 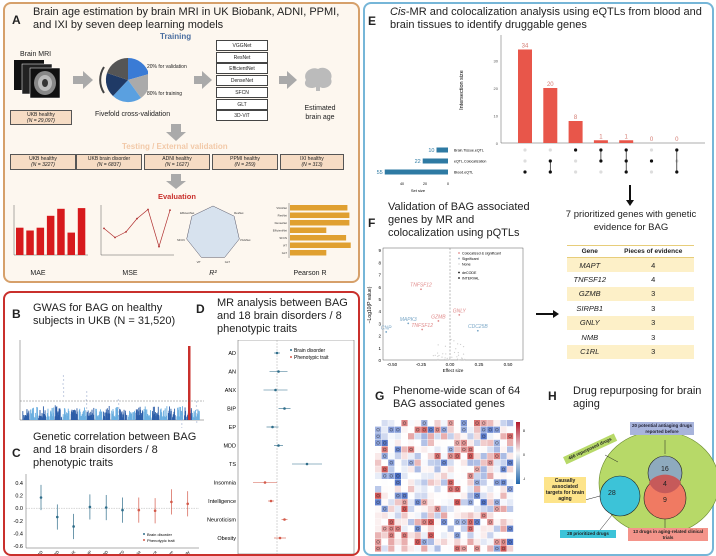 What do you see at coordinates (242, 104) in the screenshot?
I see `model-box: GLT` at bounding box center [242, 104].